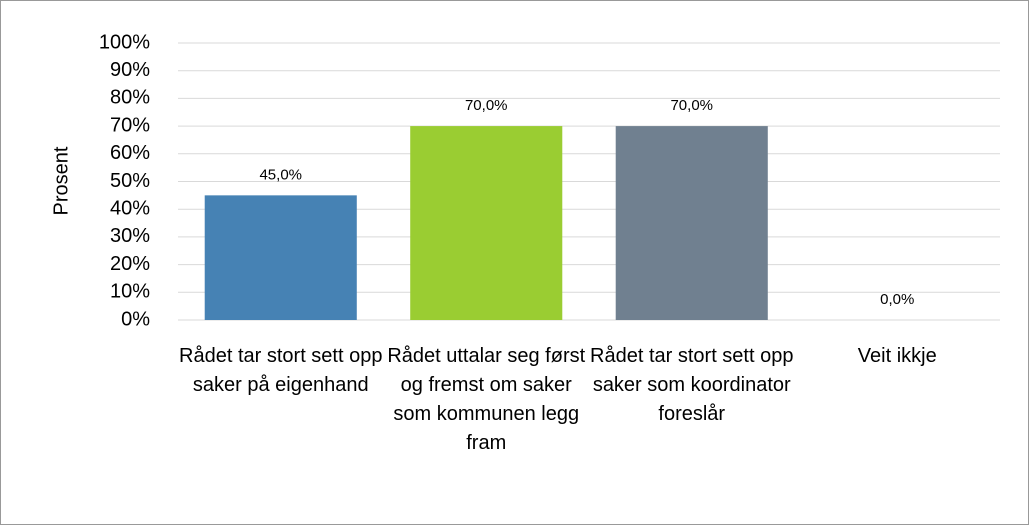 The height and width of the screenshot is (525, 1029). Describe the element at coordinates (124, 42) in the screenshot. I see `y-tick-label: 100%` at that location.